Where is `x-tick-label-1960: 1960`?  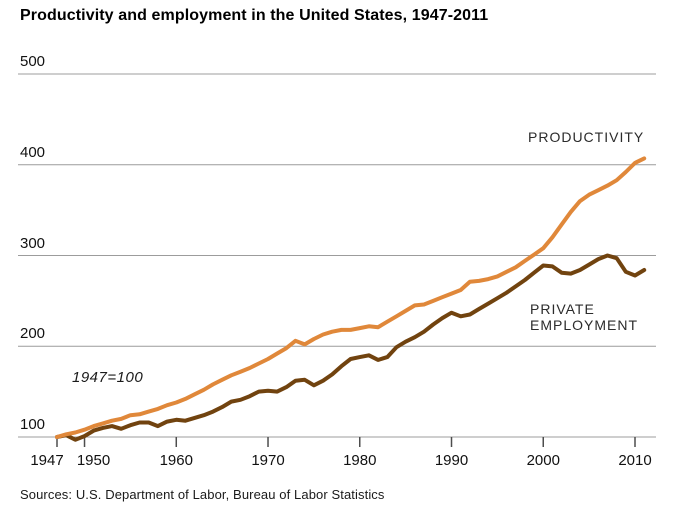
x-tick-label-1960: 1960 is located at coordinates (176, 460).